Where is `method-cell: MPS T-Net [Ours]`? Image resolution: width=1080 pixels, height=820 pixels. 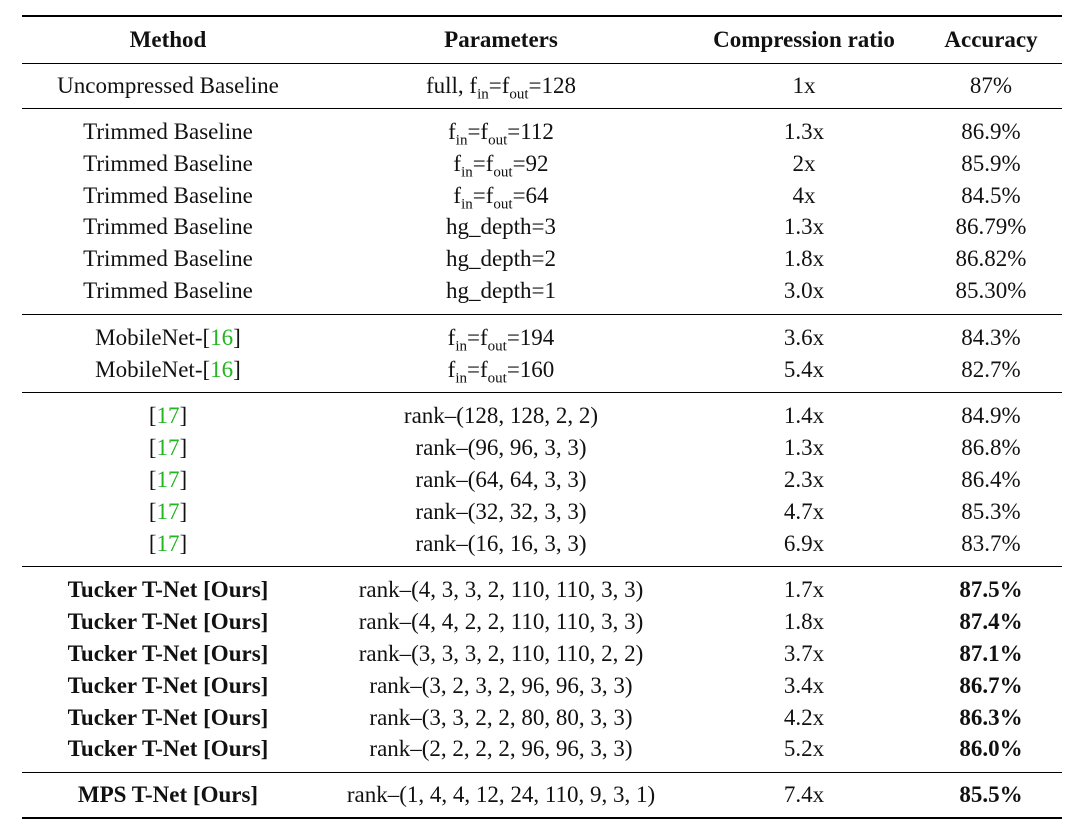 method-cell: MPS T-Net [Ours] is located at coordinates (168, 795).